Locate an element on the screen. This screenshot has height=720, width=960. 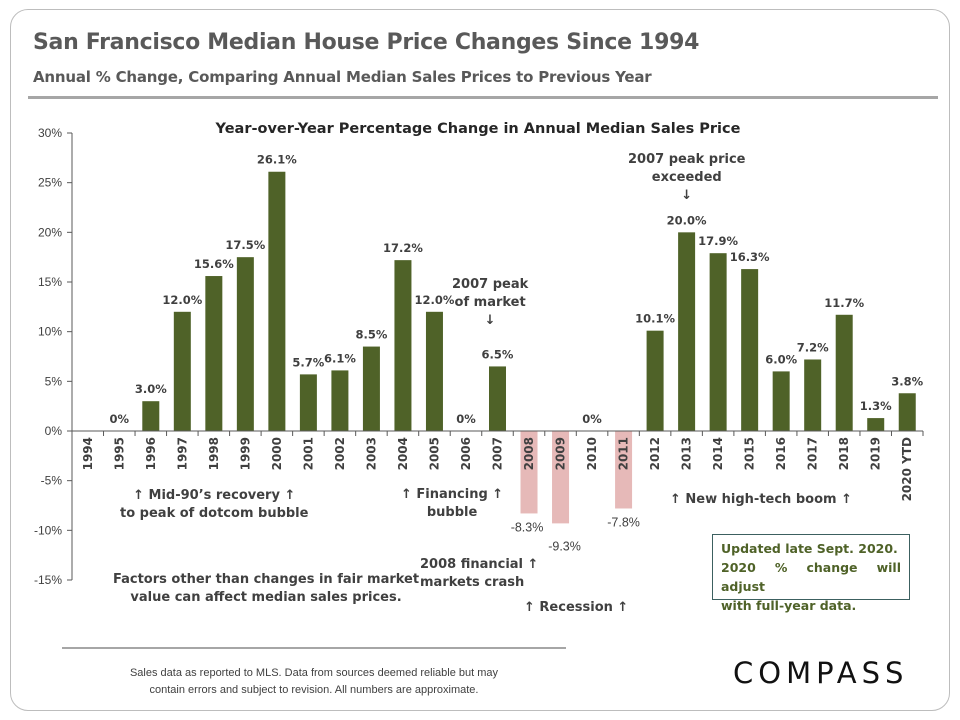
x-tick-label: 2010 is located at coordinates (592, 453).